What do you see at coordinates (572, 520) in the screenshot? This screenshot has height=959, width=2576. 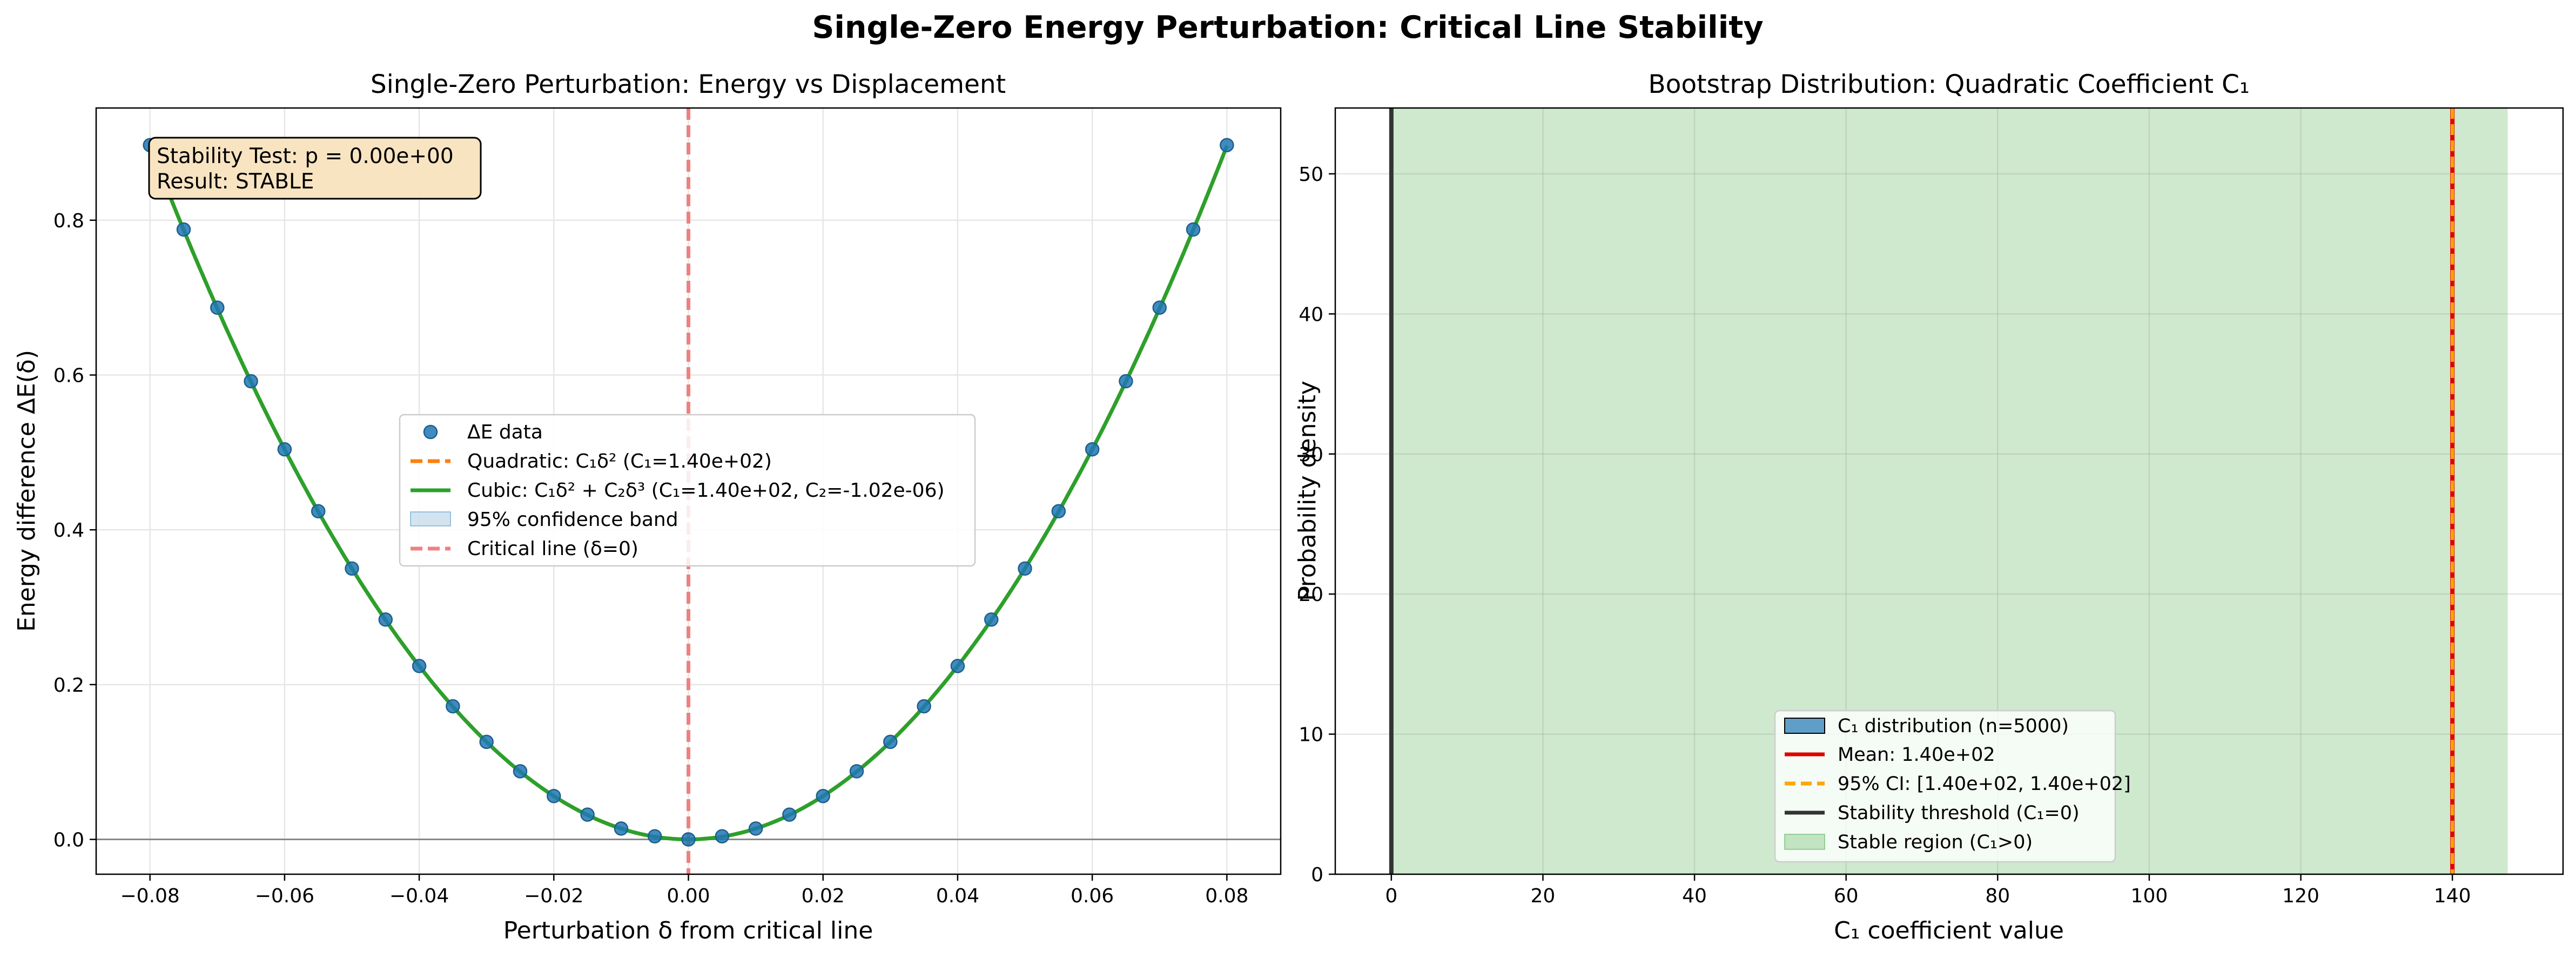 I see `legend-band-label: 95% confidence band` at bounding box center [572, 520].